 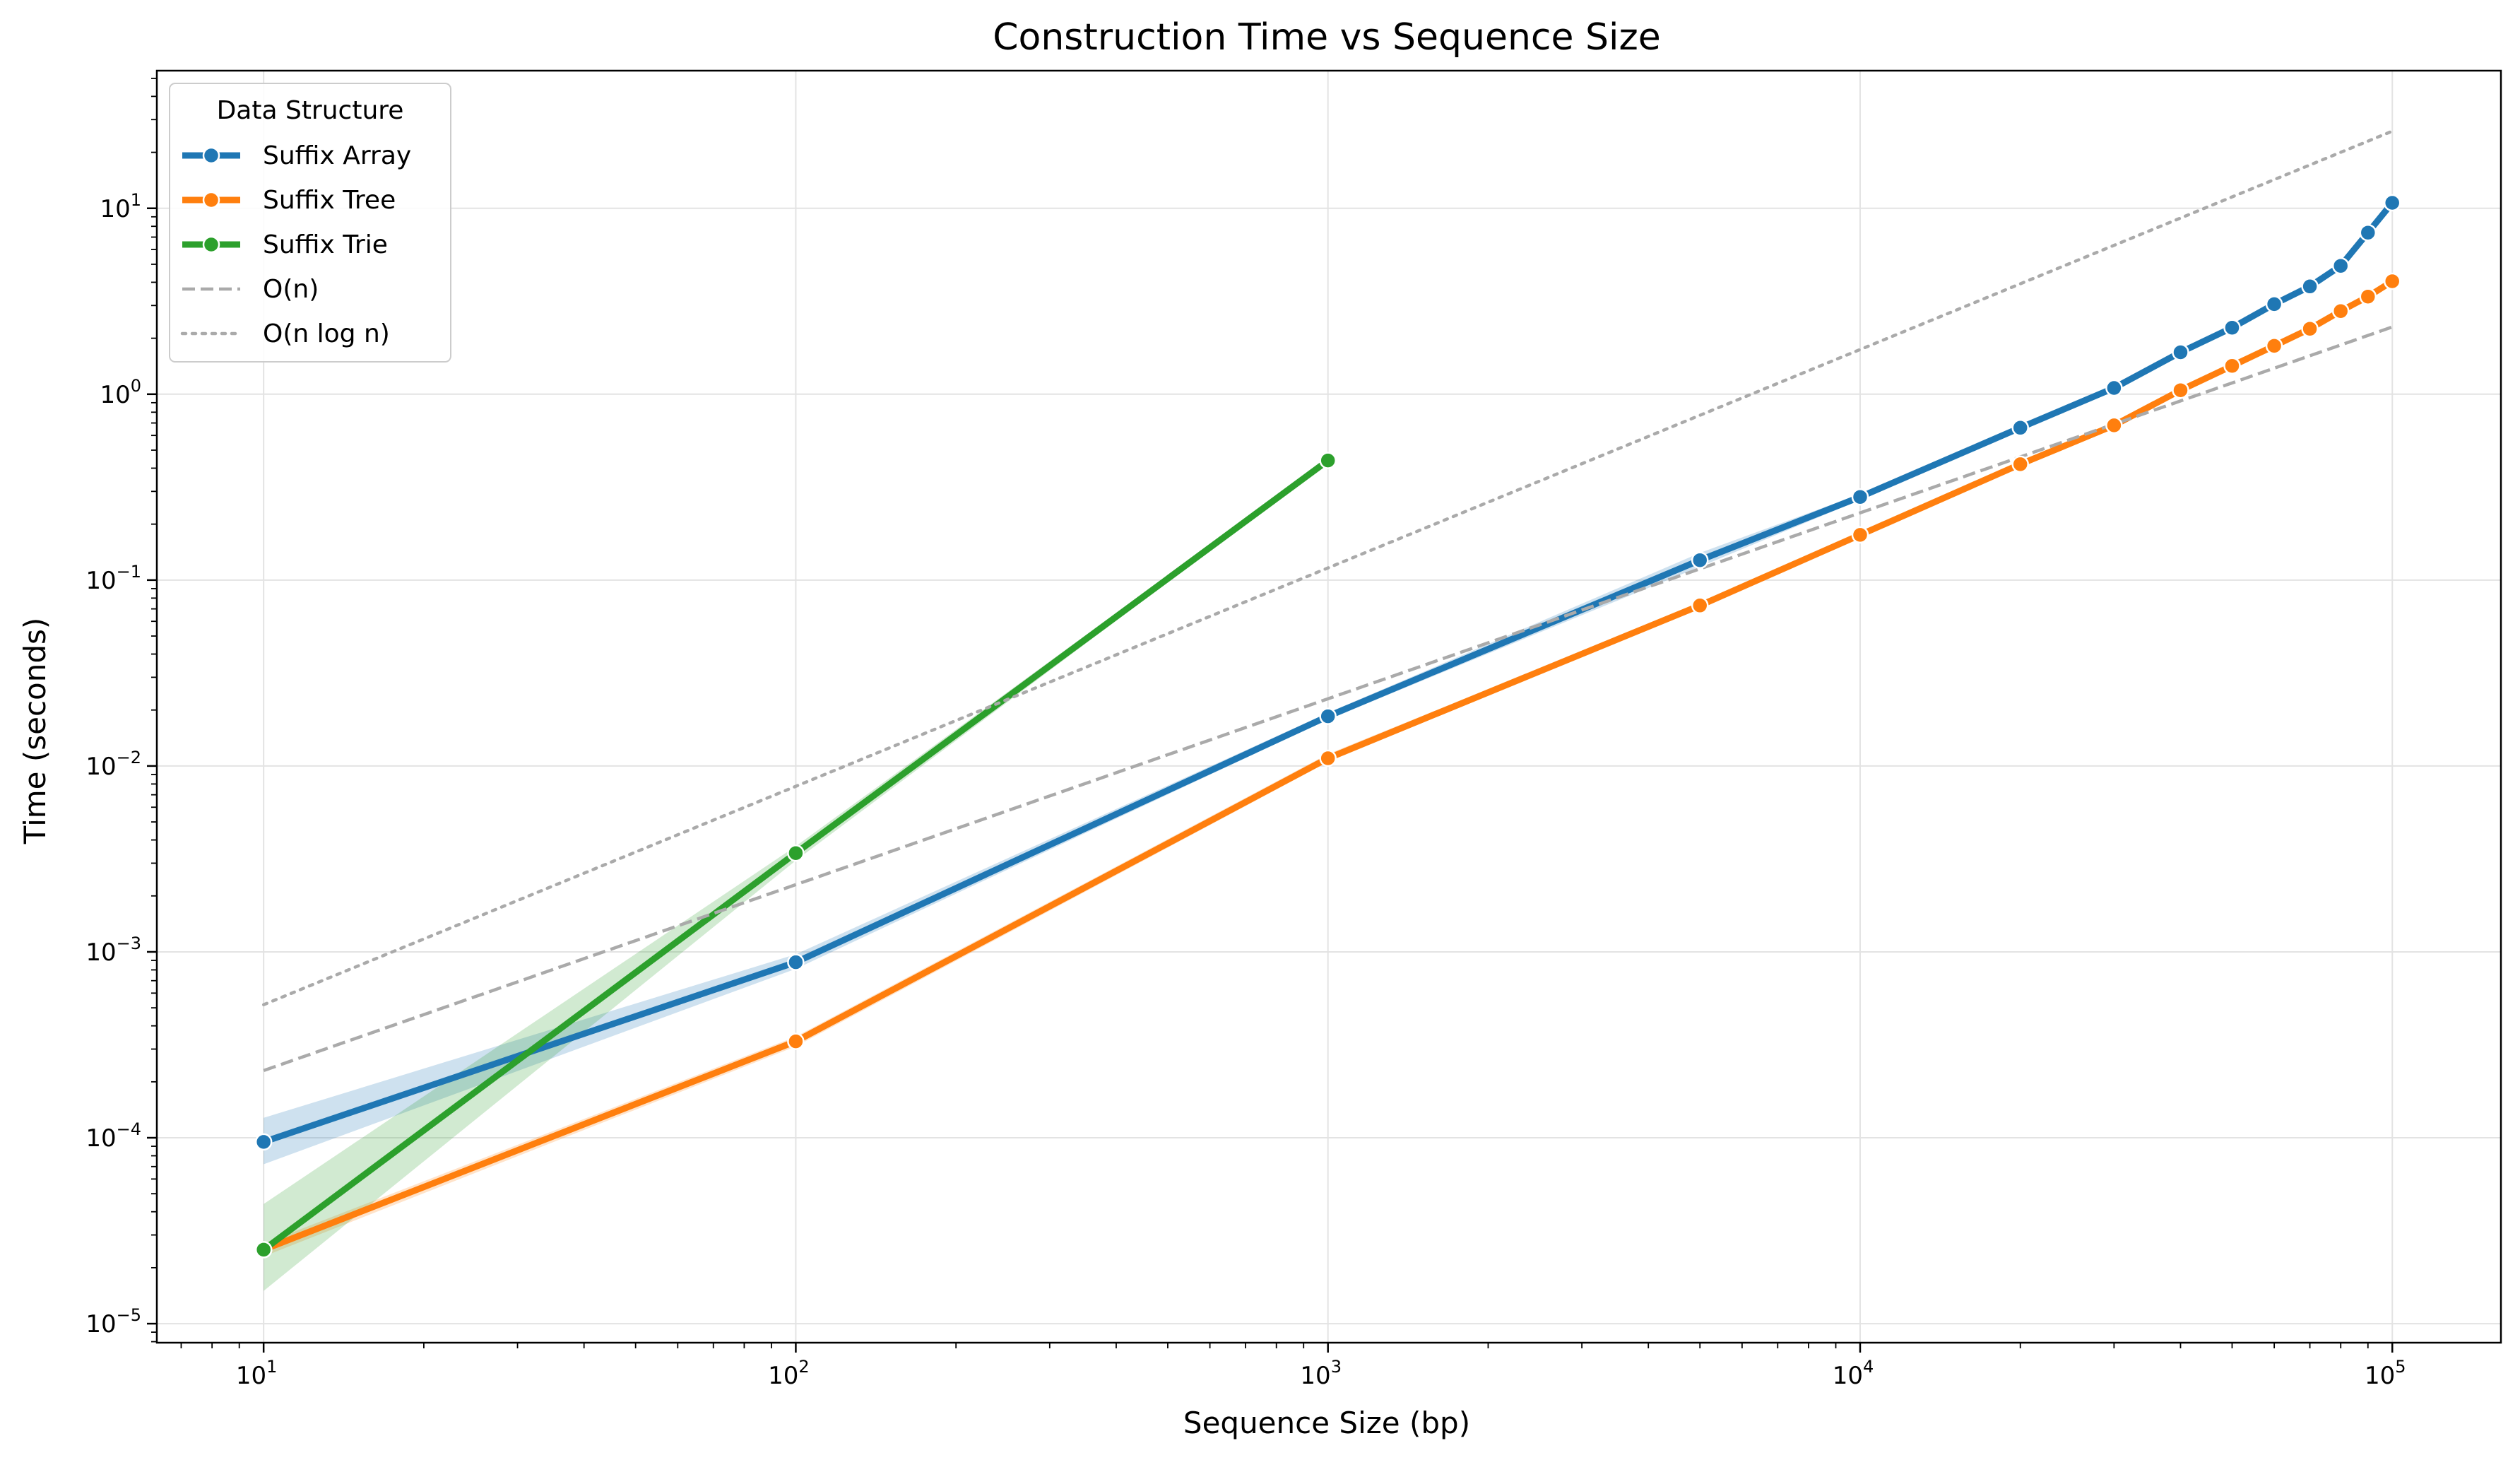 I want to click on y-tick-label: 10⁻², so click(x=113, y=765).